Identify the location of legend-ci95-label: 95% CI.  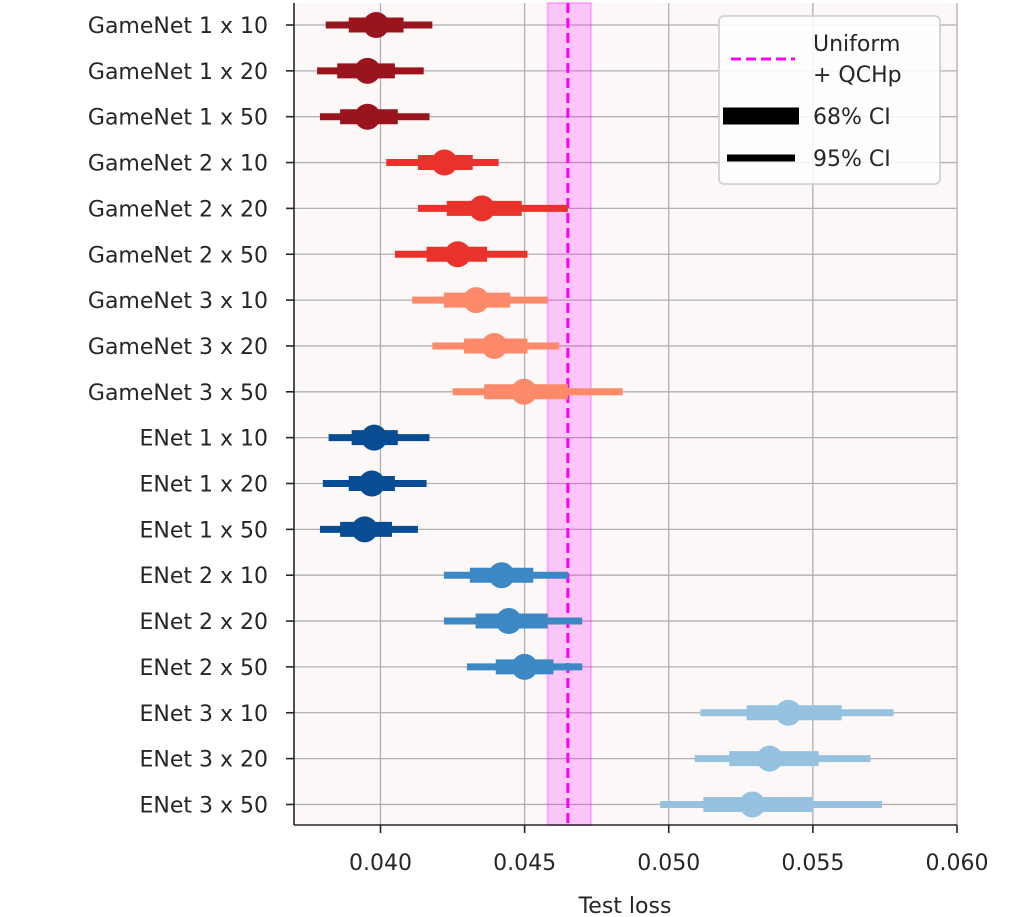
(852, 159).